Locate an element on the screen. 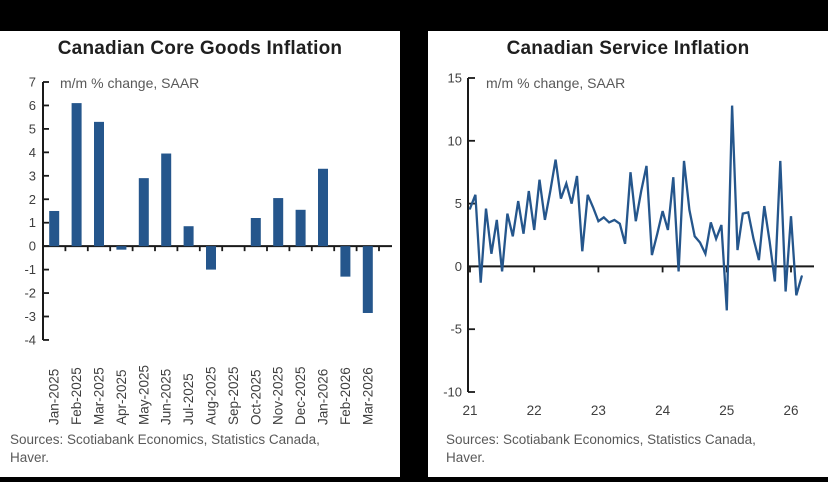 The height and width of the screenshot is (482, 828). x-tick-label: Feb-2025 is located at coordinates (76, 396).